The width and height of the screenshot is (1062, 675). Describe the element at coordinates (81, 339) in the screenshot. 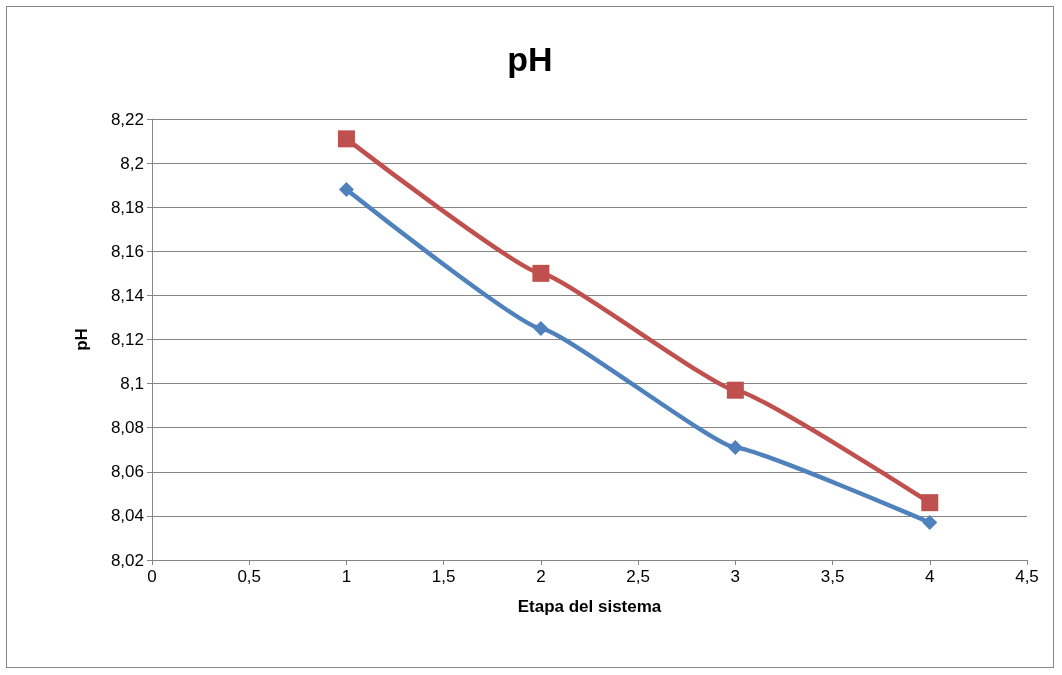

I see `y-axis-title: pH` at that location.